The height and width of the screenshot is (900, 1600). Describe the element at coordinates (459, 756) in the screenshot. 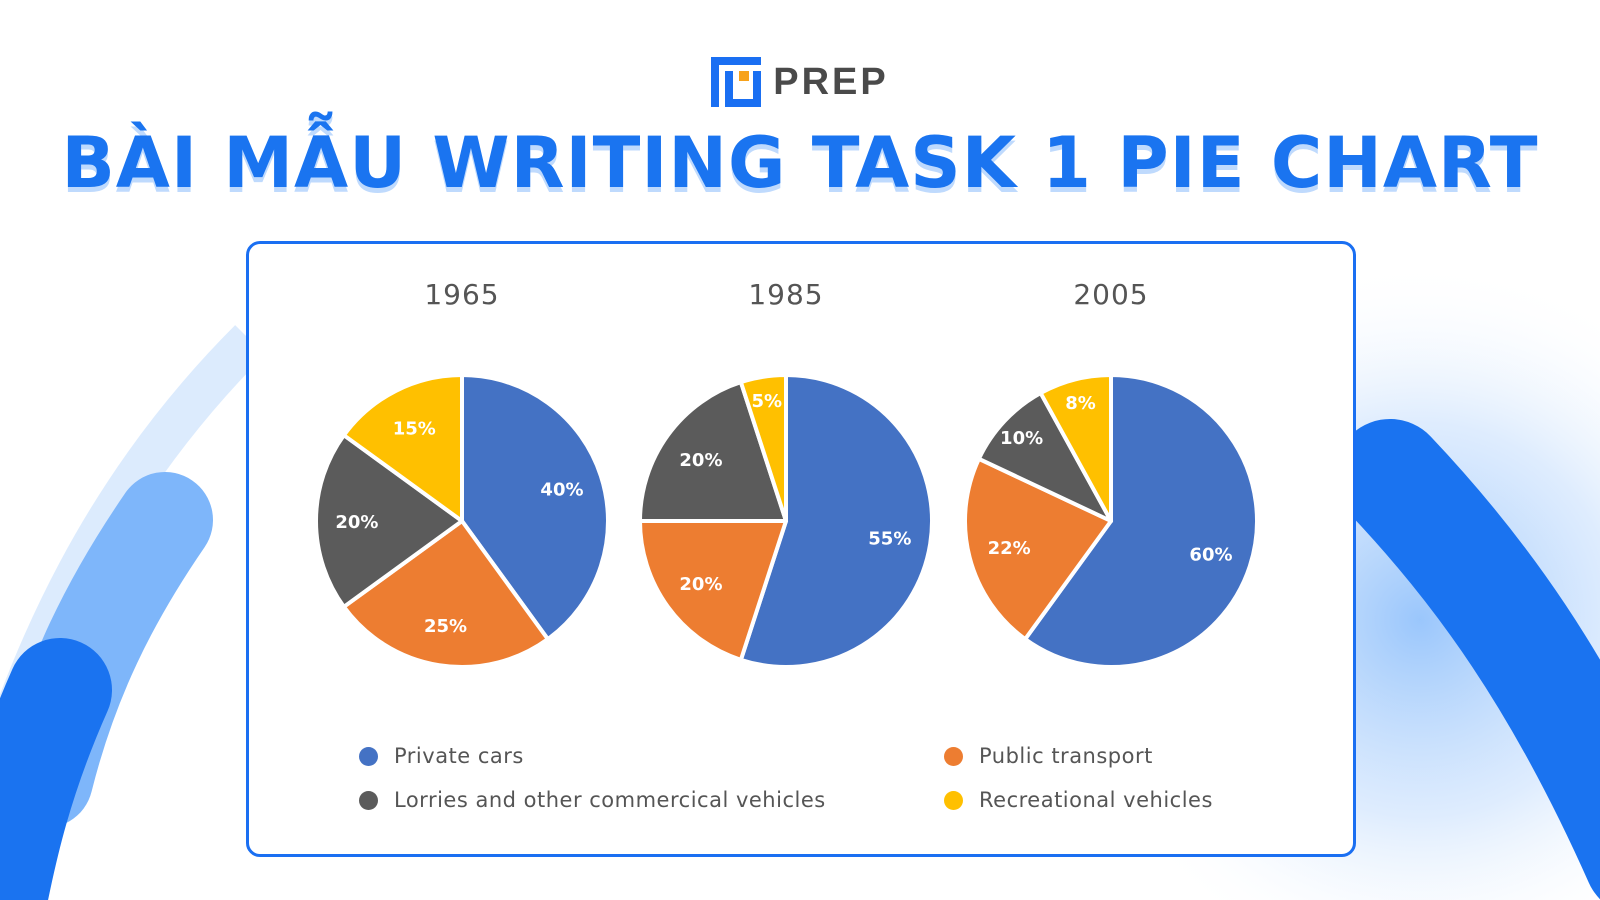

I see `legend-label: Private cars` at that location.